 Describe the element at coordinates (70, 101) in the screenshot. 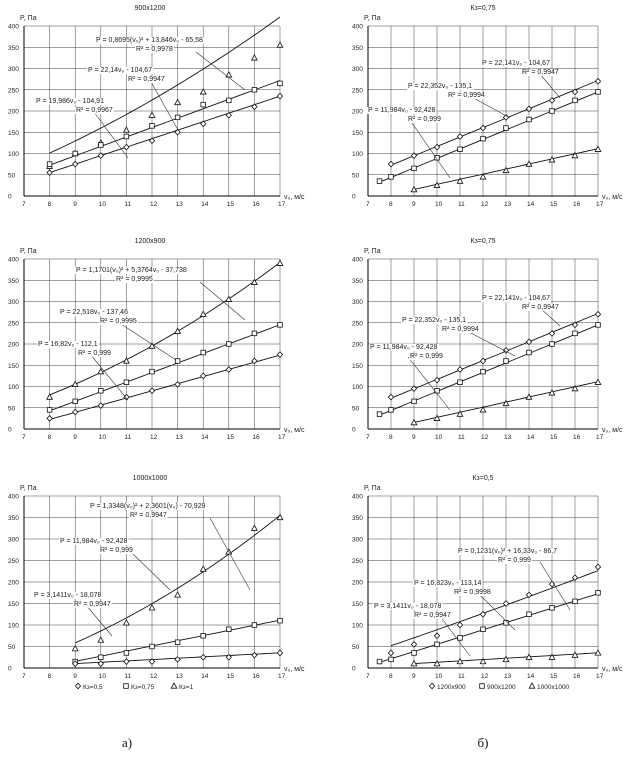

I see `equation-text: P = 19,986v₀ - 104,91` at that location.